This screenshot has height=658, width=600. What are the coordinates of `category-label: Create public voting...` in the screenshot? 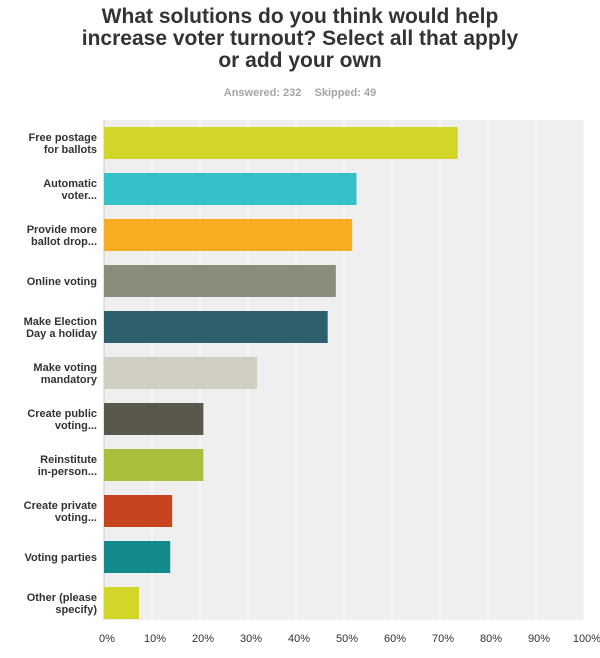 It's located at (62, 420).